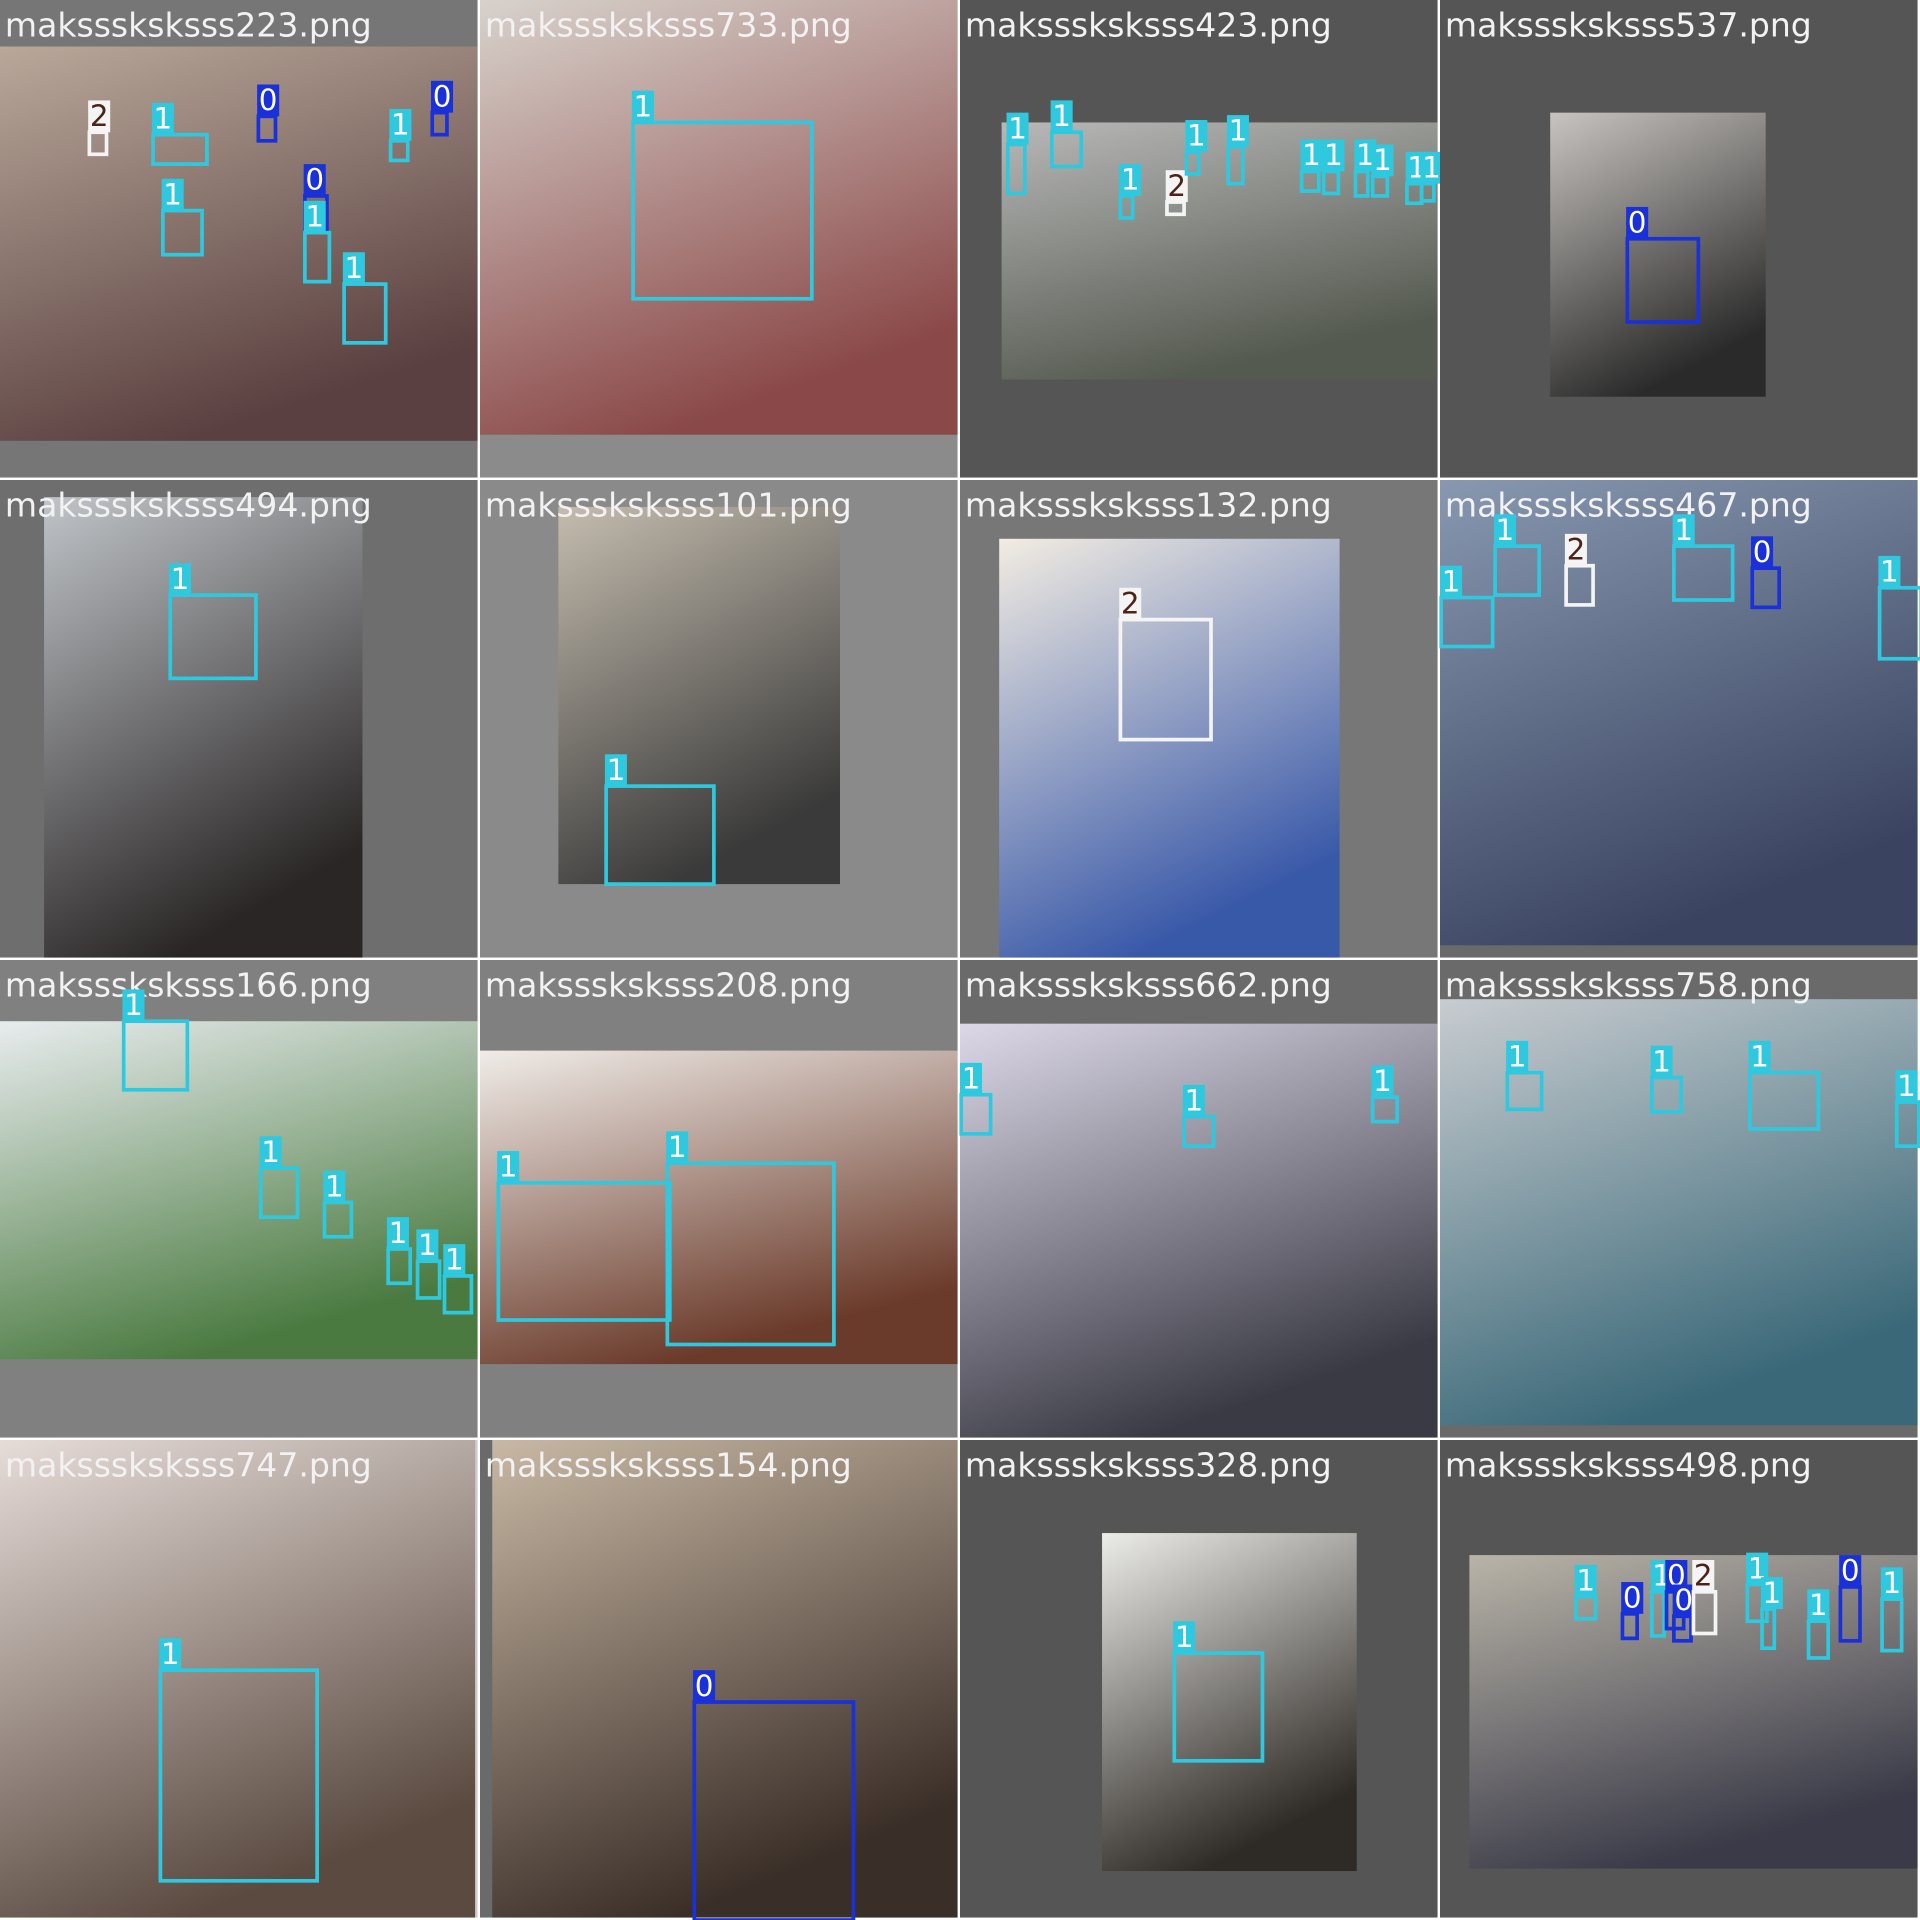 This screenshot has width=1920, height=1920. Describe the element at coordinates (1628, 984) in the screenshot. I see `filename: maksssksksss758.png` at that location.